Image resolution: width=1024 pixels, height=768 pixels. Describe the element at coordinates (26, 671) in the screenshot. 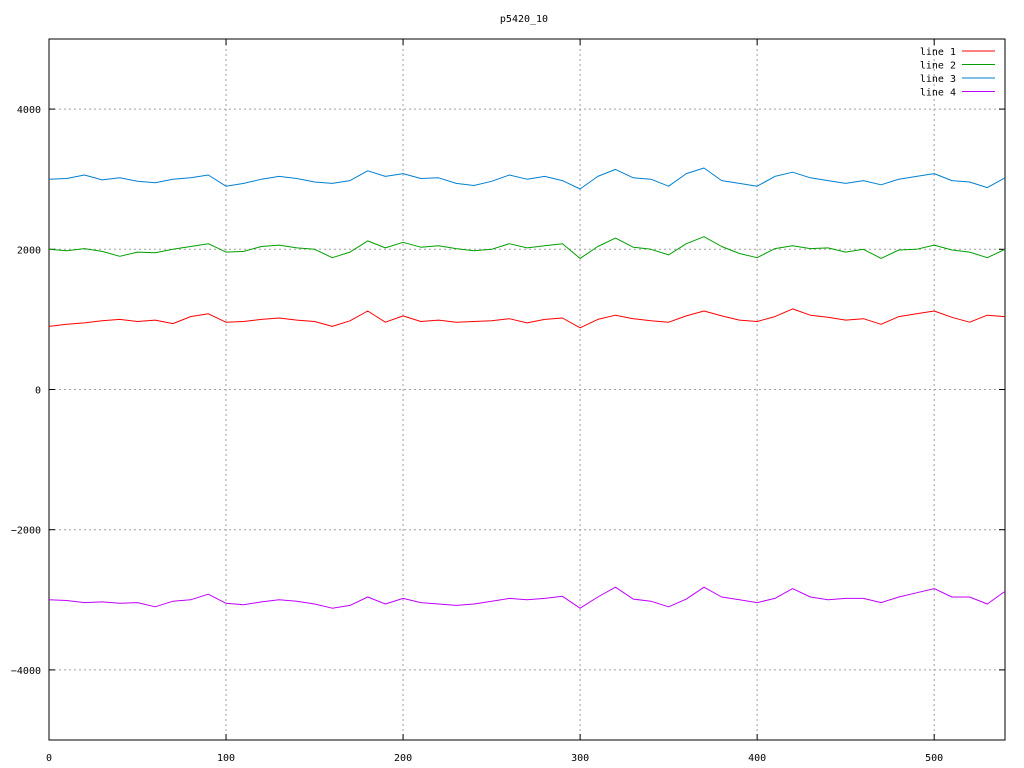

I see `y-tick-label: −4000` at that location.